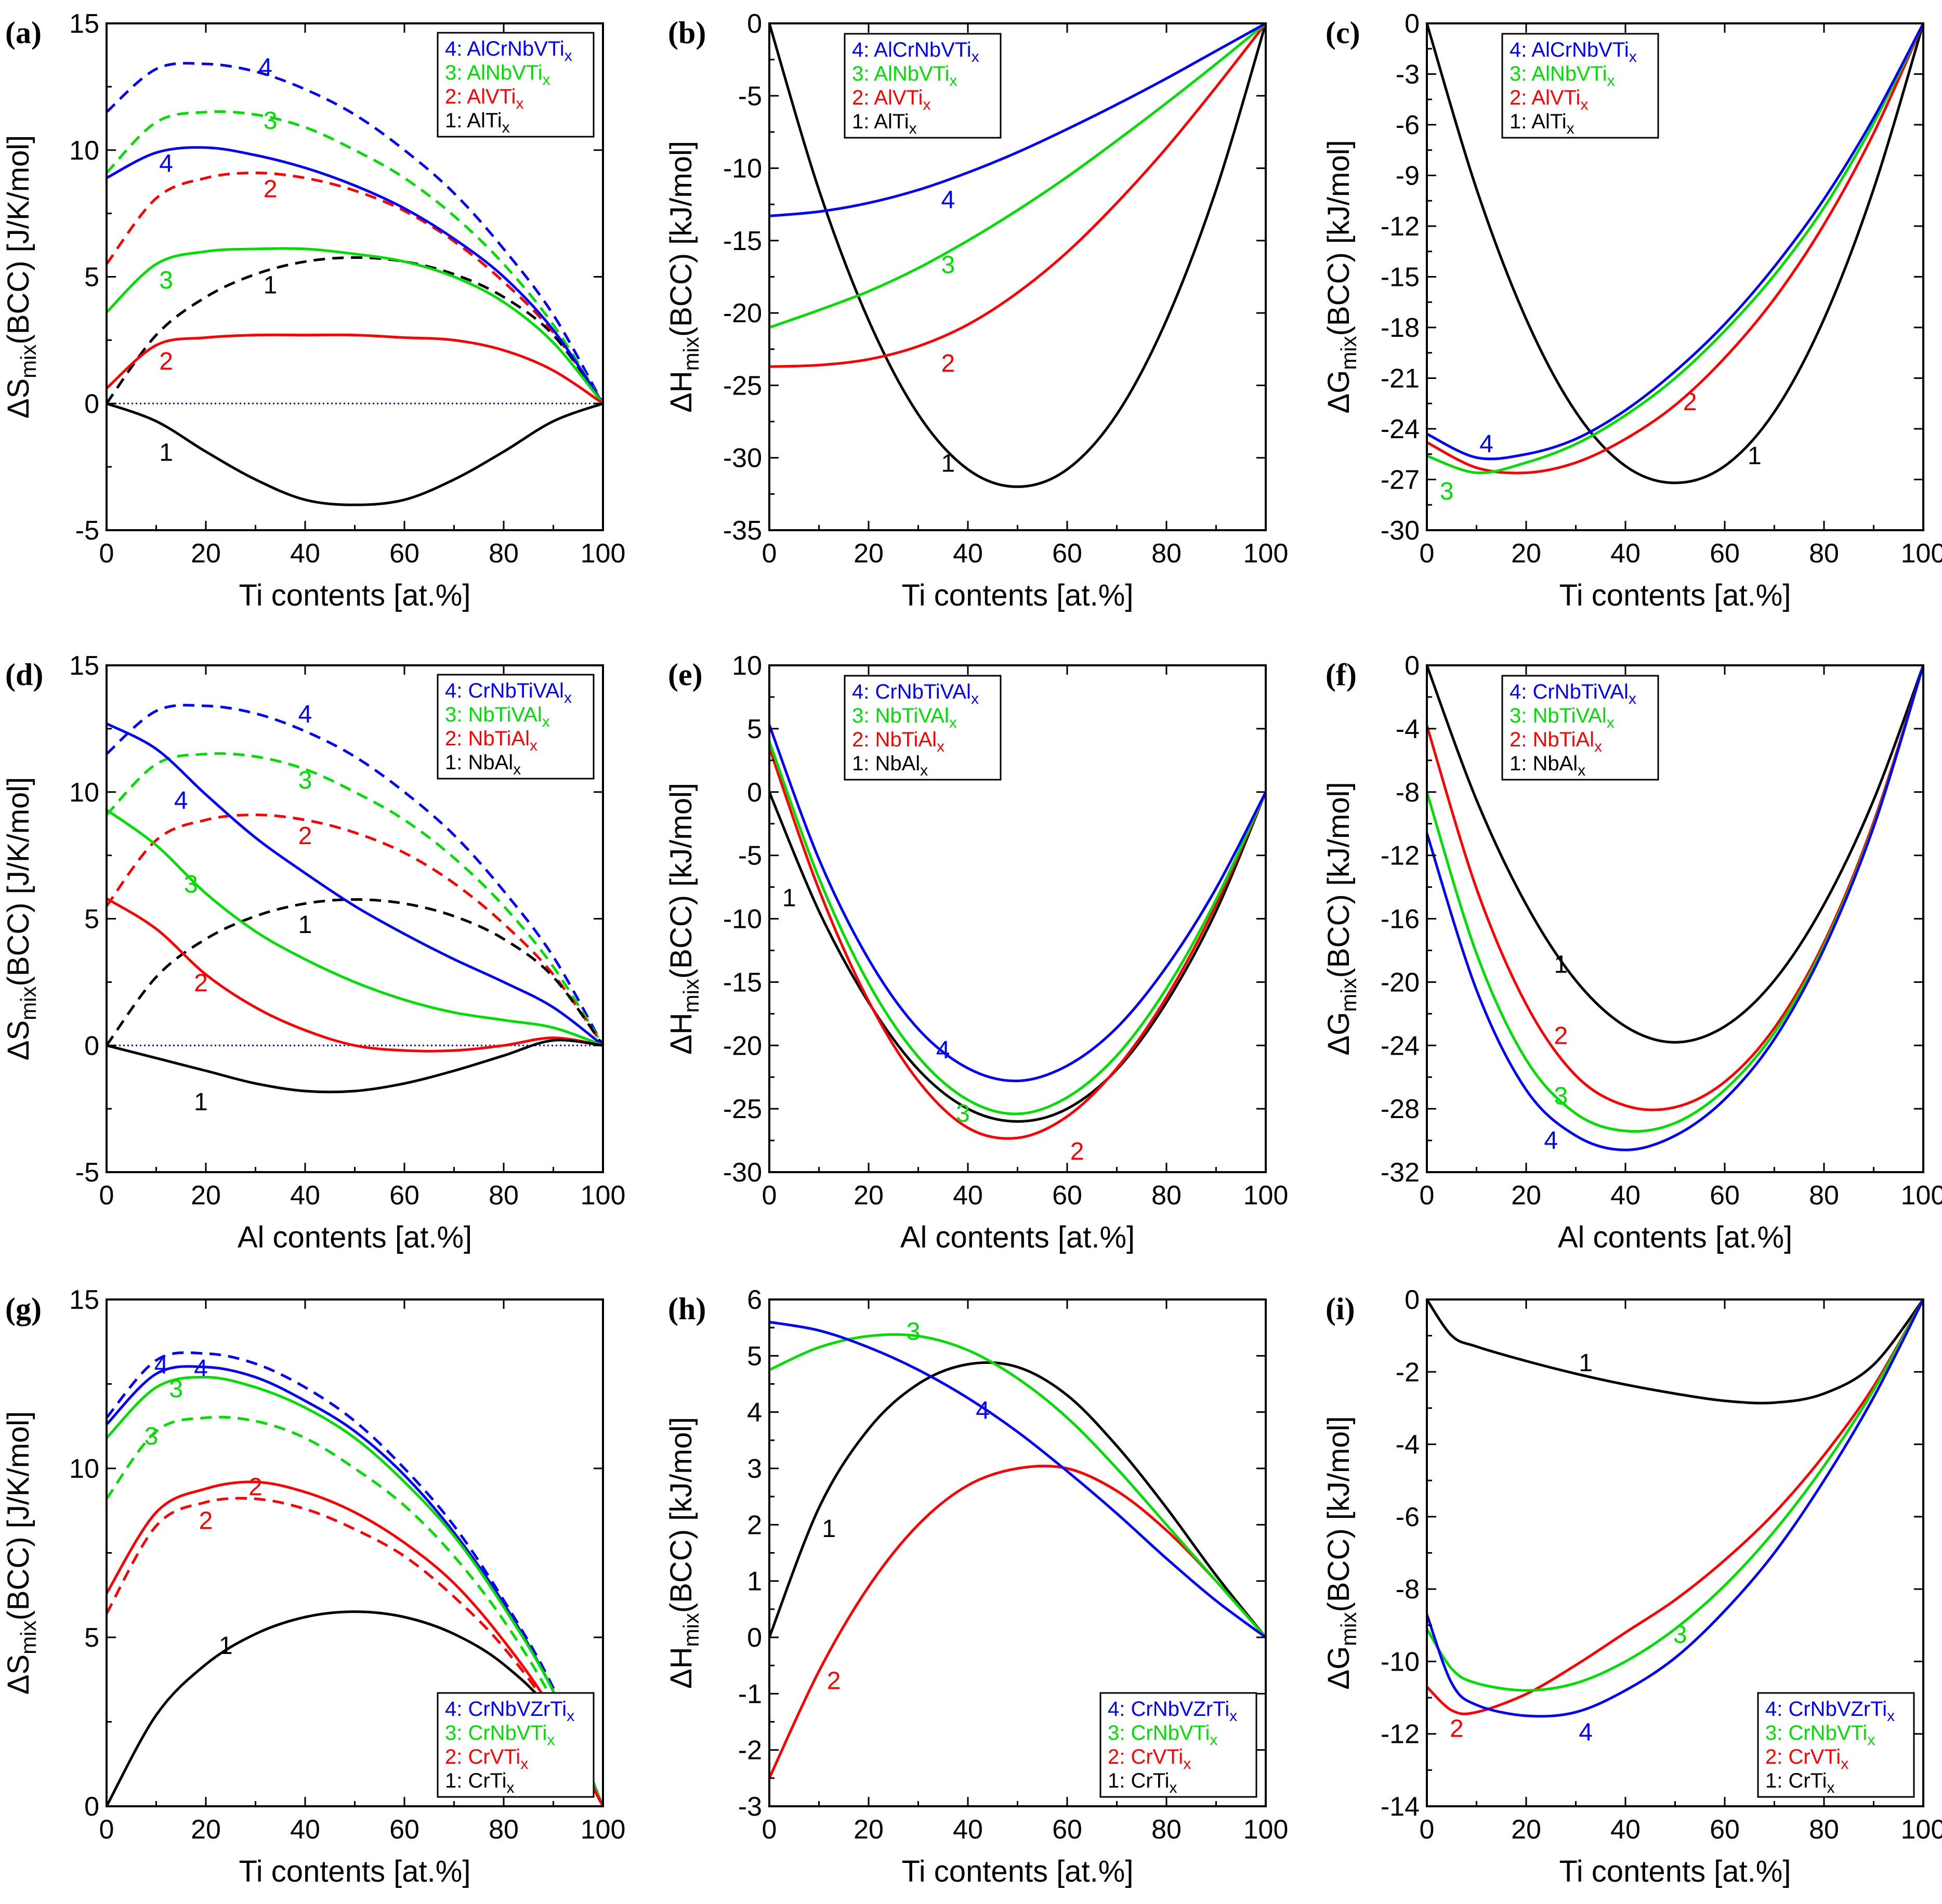  I want to click on legend-entry-1: 1: CrTix, so click(1800, 1783).